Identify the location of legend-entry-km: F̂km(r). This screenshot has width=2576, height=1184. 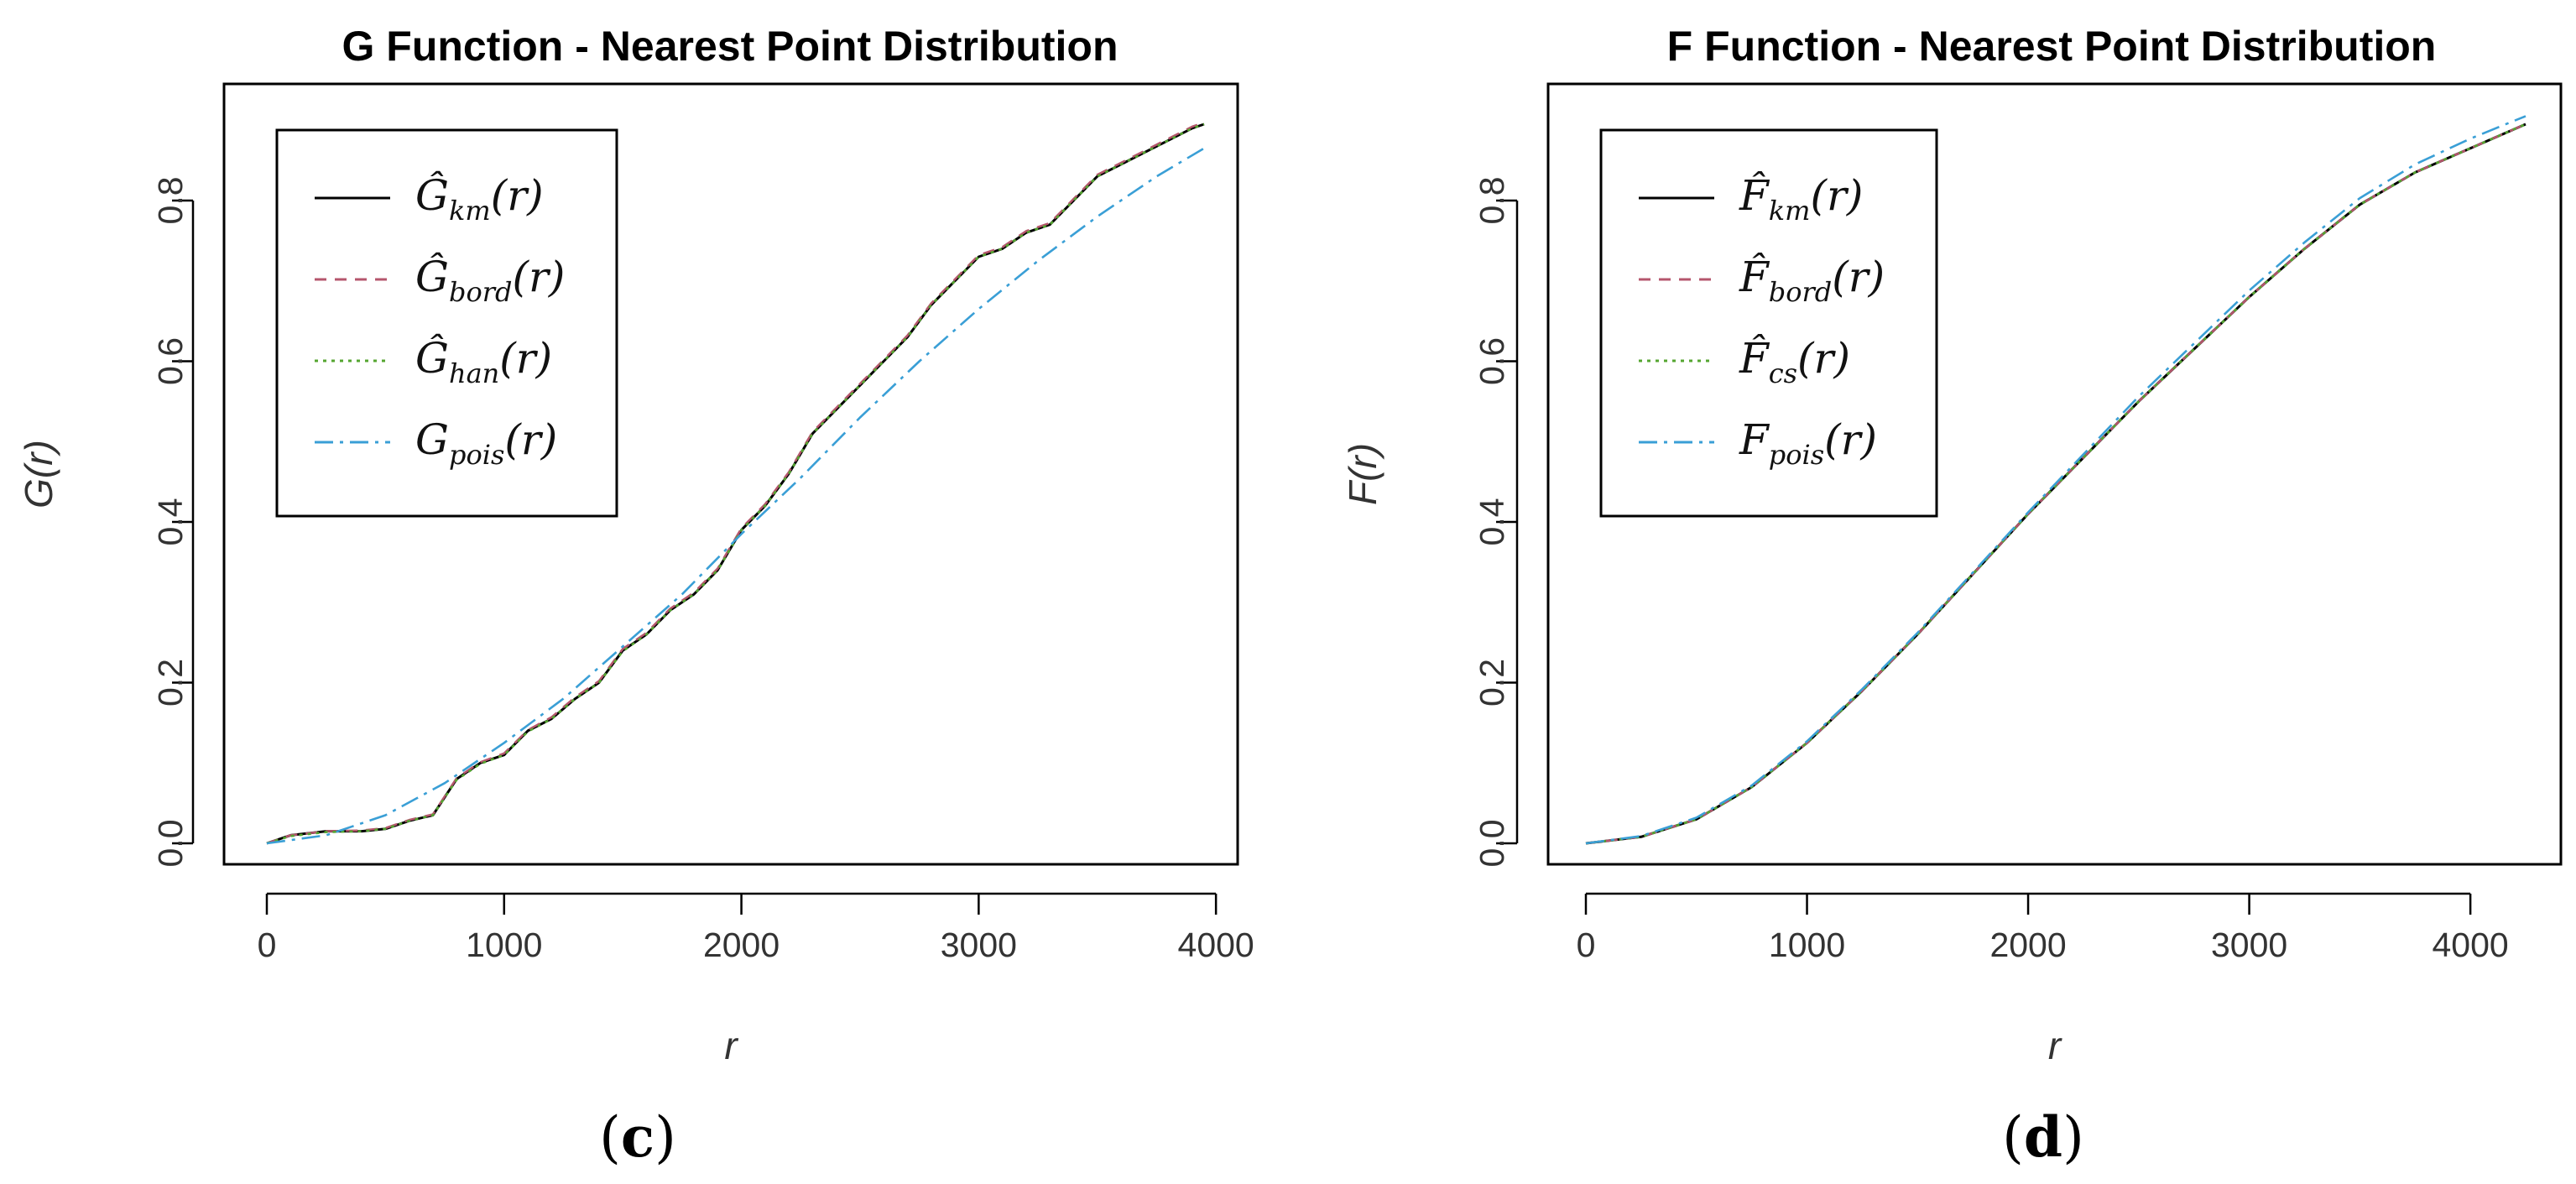
(1801, 198).